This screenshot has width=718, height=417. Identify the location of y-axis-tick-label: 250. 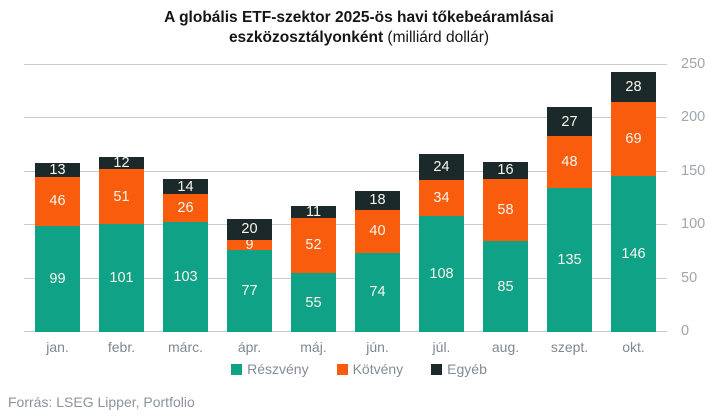
(693, 63).